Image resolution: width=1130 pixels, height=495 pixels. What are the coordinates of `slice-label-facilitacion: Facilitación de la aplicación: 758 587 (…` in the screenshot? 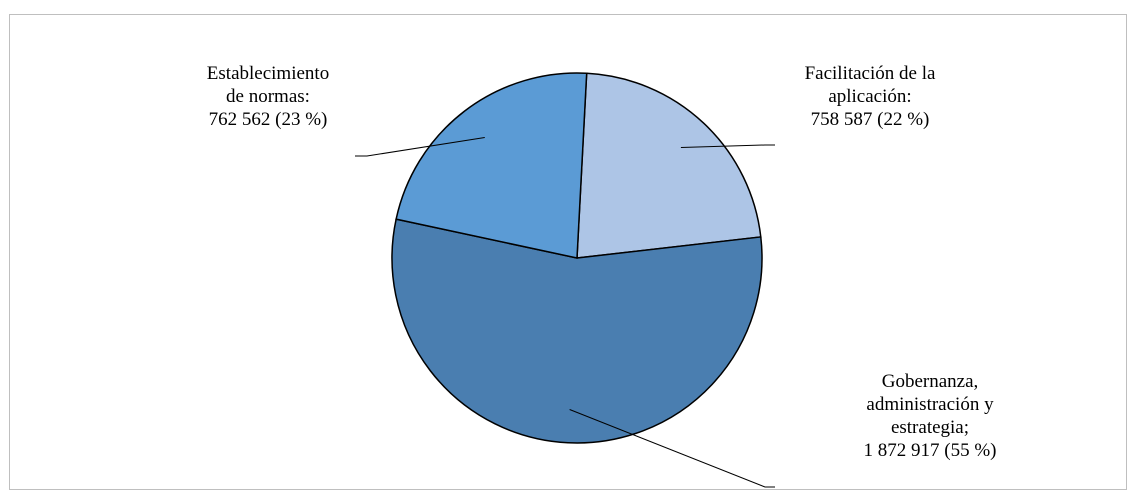 It's located at (870, 96).